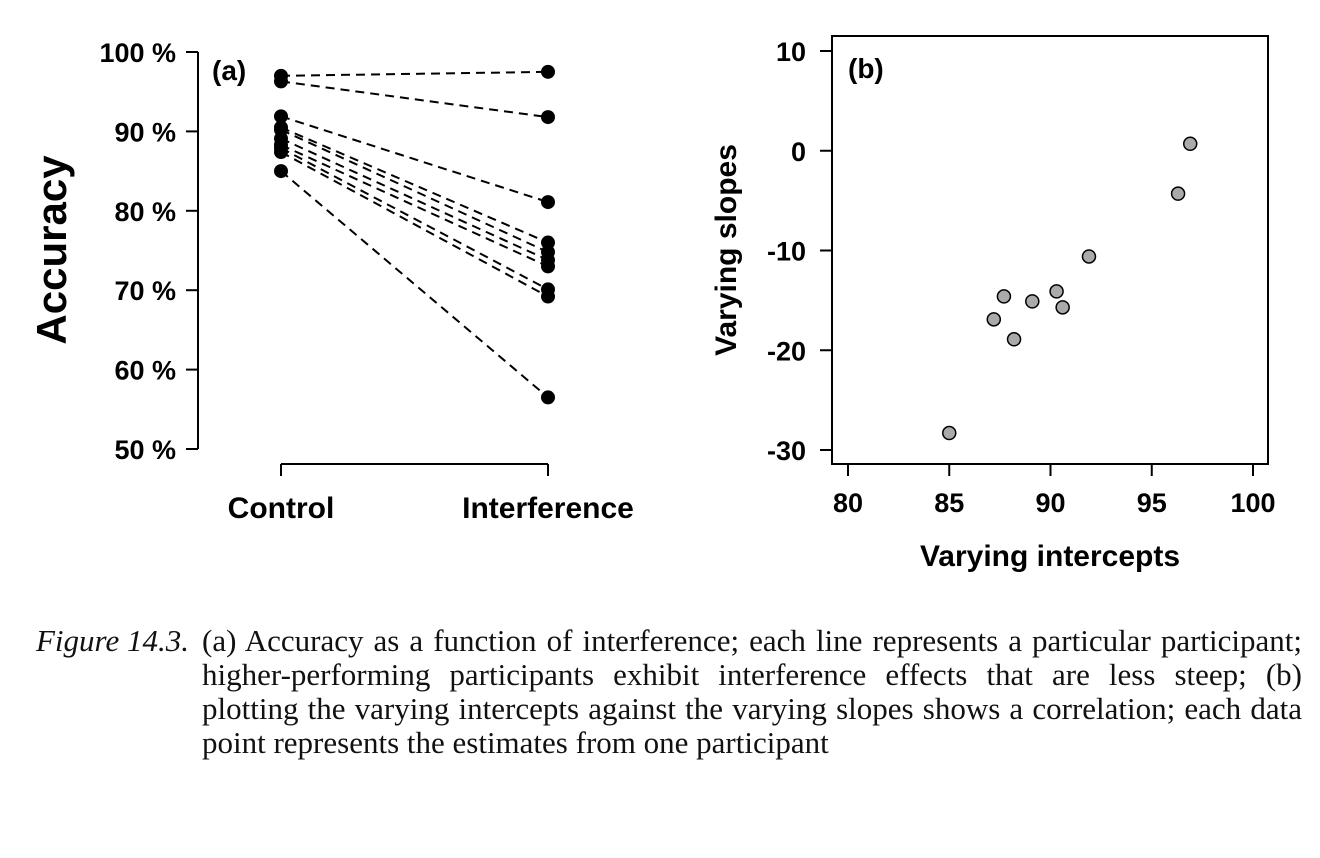 The image size is (1320, 858). Describe the element at coordinates (145, 291) in the screenshot. I see `a-y-tick-label: 70 %` at that location.